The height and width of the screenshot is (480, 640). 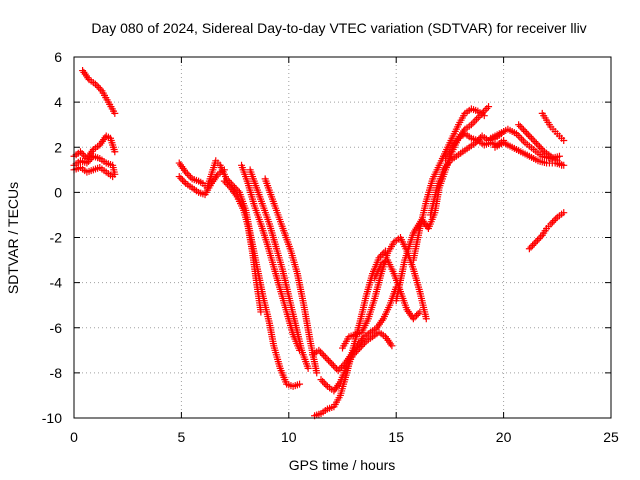 What do you see at coordinates (611, 437) in the screenshot?
I see `x-tick-label: 25` at bounding box center [611, 437].